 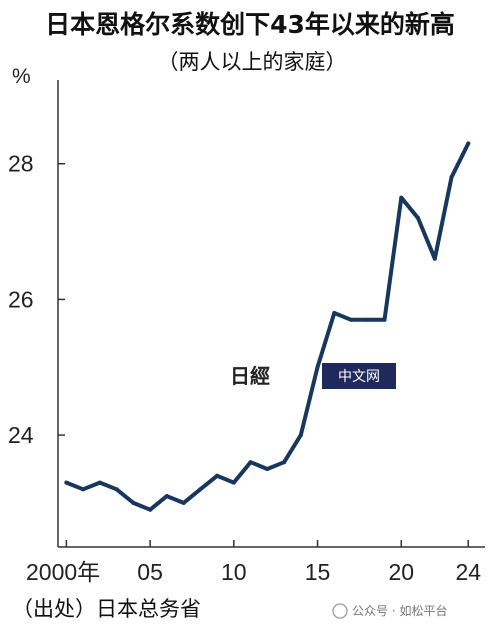 What do you see at coordinates (21, 164) in the screenshot?
I see `y-tick-label: 28` at bounding box center [21, 164].